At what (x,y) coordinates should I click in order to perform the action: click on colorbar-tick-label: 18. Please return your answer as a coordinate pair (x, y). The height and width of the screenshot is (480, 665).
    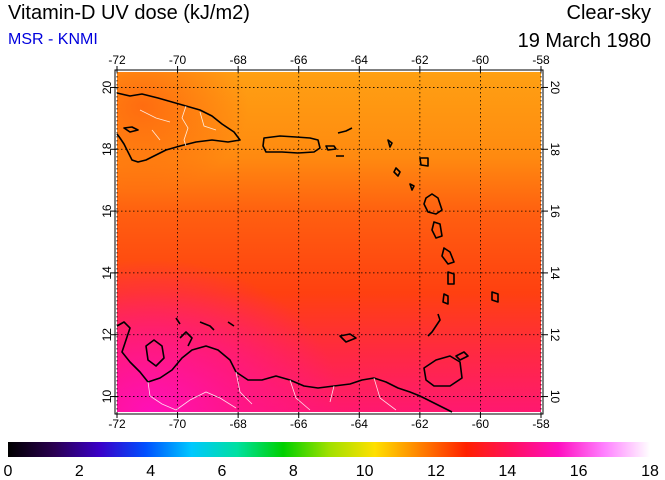
    Looking at the image, I should click on (650, 471).